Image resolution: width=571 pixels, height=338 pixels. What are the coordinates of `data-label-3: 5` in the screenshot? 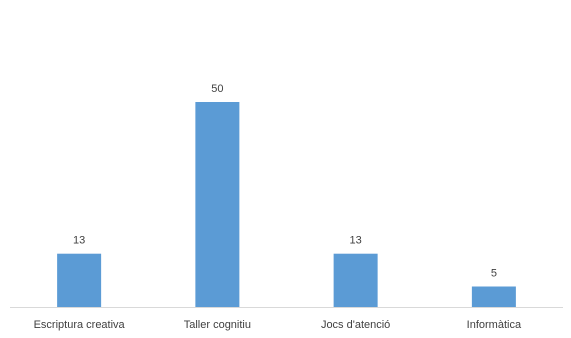 It's located at (494, 274).